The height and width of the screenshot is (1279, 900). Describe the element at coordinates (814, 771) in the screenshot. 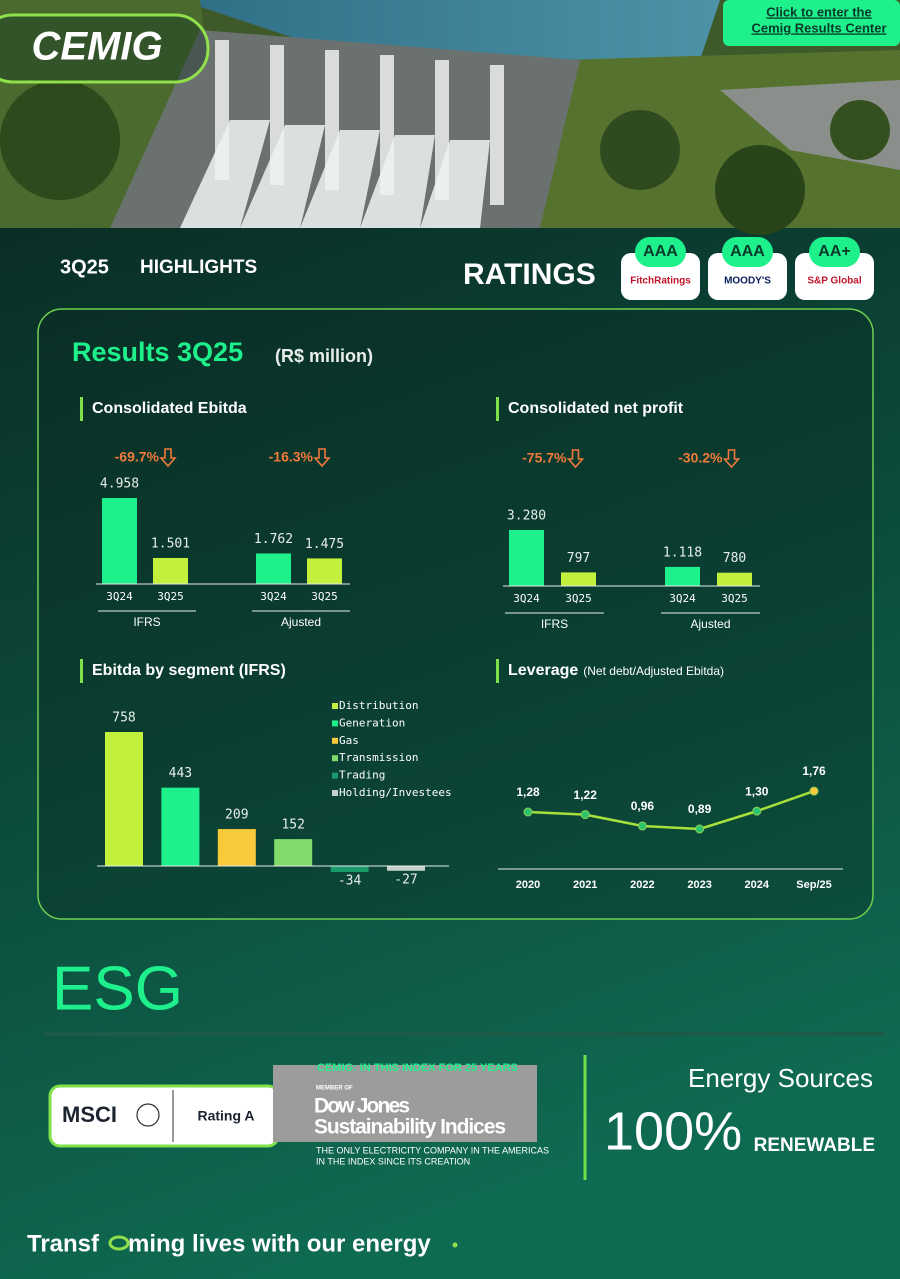

I see `value-label: 1,76` at that location.